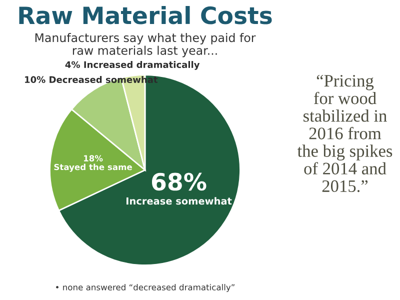  What do you see at coordinates (132, 65) in the screenshot?
I see `slice-label: 4% Increased dramatically` at bounding box center [132, 65].